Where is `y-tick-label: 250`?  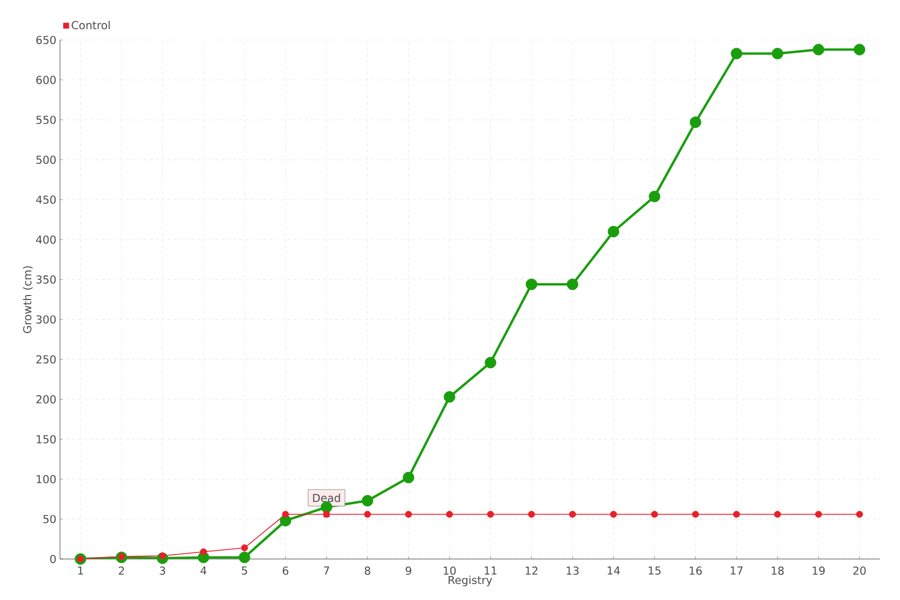
y-tick-label: 250 is located at coordinates (46, 359).